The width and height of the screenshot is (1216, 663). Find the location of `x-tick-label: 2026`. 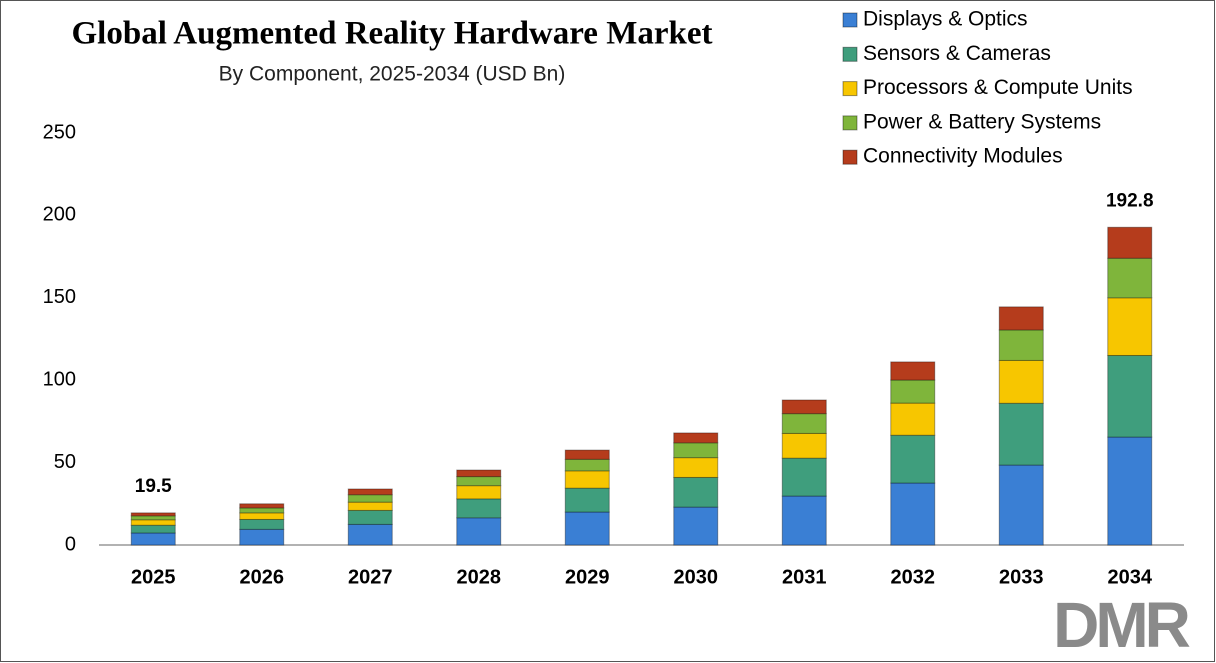

x-tick-label: 2026 is located at coordinates (262, 577).